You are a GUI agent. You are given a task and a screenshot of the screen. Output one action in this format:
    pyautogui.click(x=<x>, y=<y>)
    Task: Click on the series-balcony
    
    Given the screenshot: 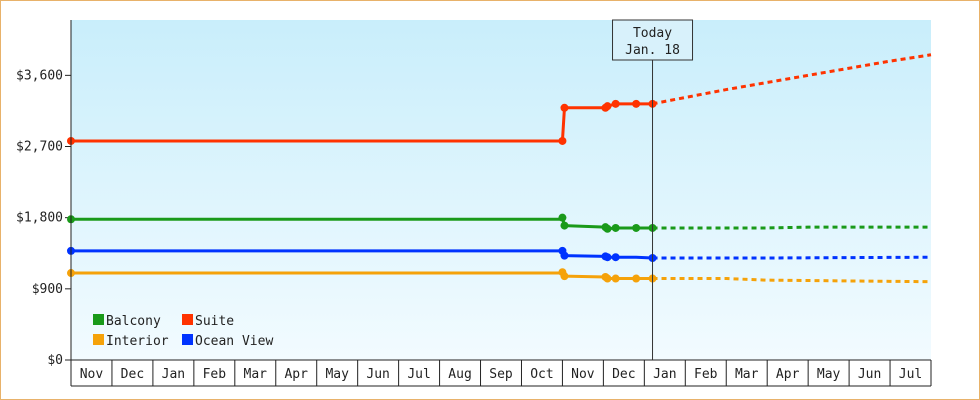 What is the action you would take?
    pyautogui.click(x=499, y=223)
    